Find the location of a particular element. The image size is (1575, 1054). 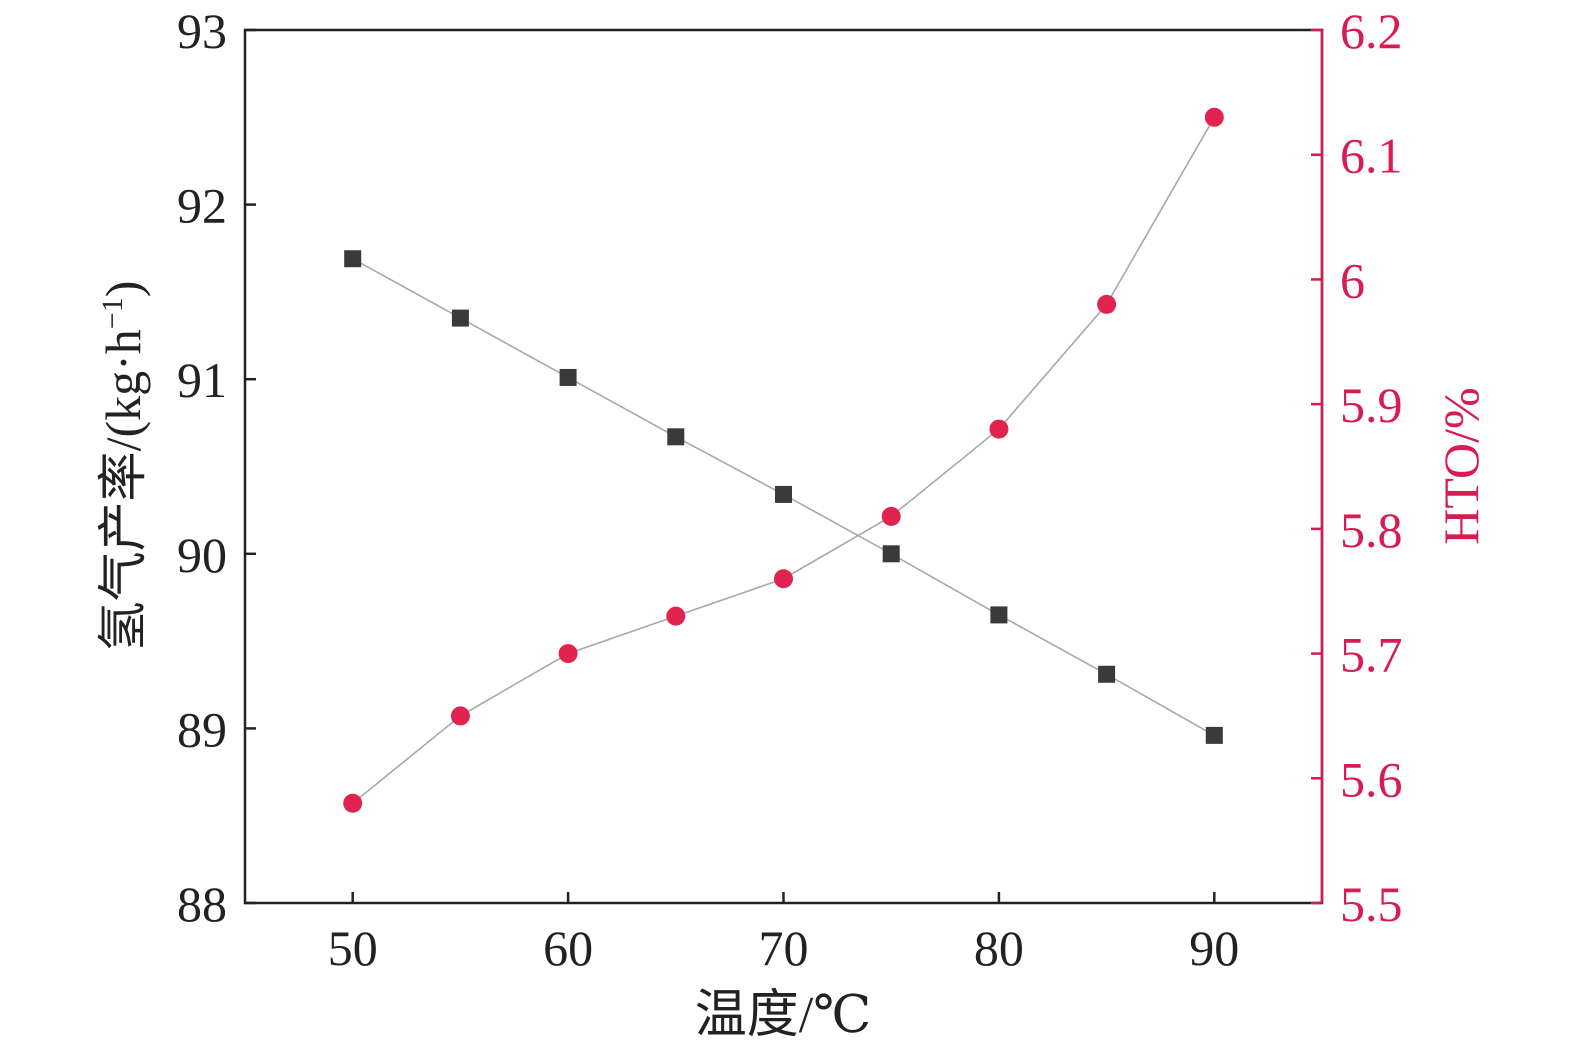

y-left-tick-label: 90 is located at coordinates (202, 555).